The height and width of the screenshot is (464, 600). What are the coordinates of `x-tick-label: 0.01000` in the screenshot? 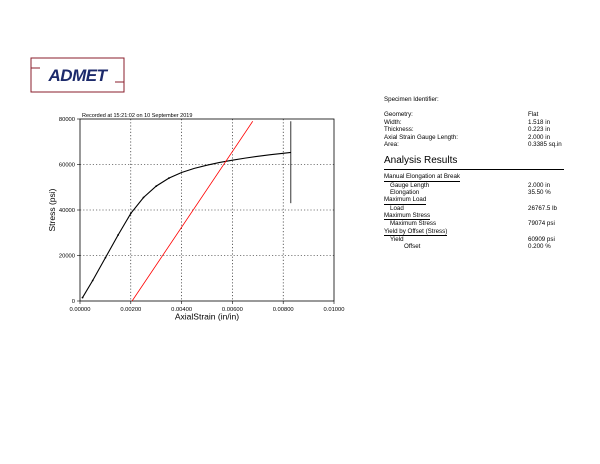 It's located at (334, 310).